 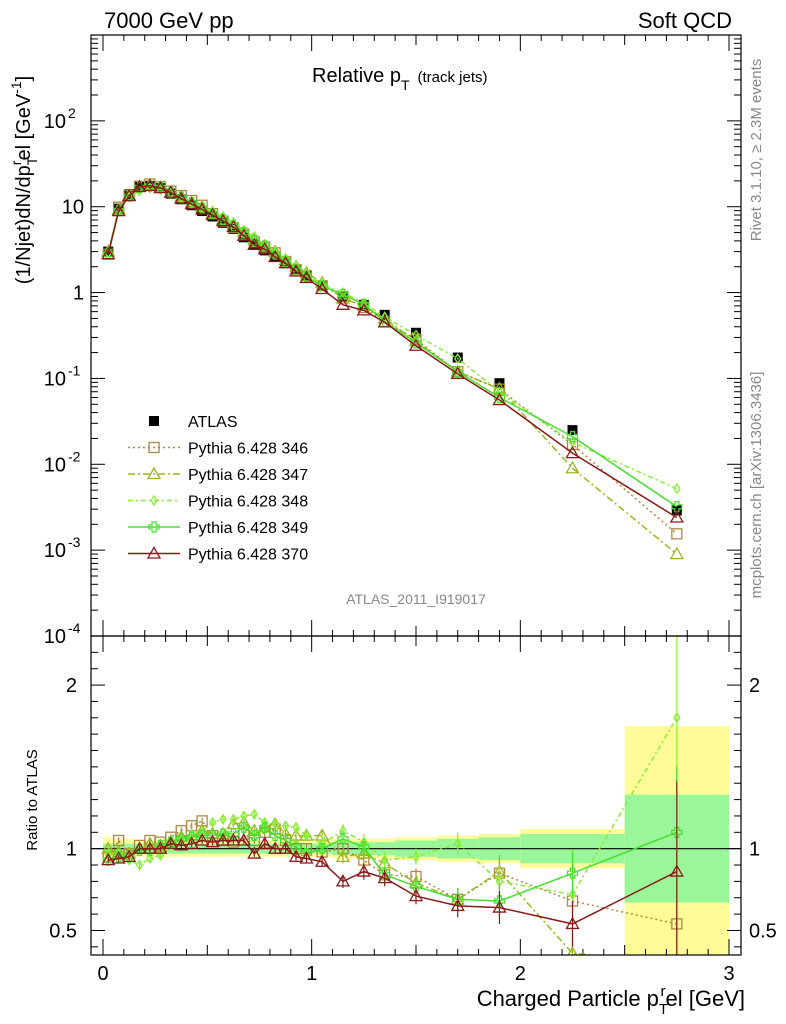 What do you see at coordinates (71, 850) in the screenshot?
I see `ratio-ytick-label: 1` at bounding box center [71, 850].